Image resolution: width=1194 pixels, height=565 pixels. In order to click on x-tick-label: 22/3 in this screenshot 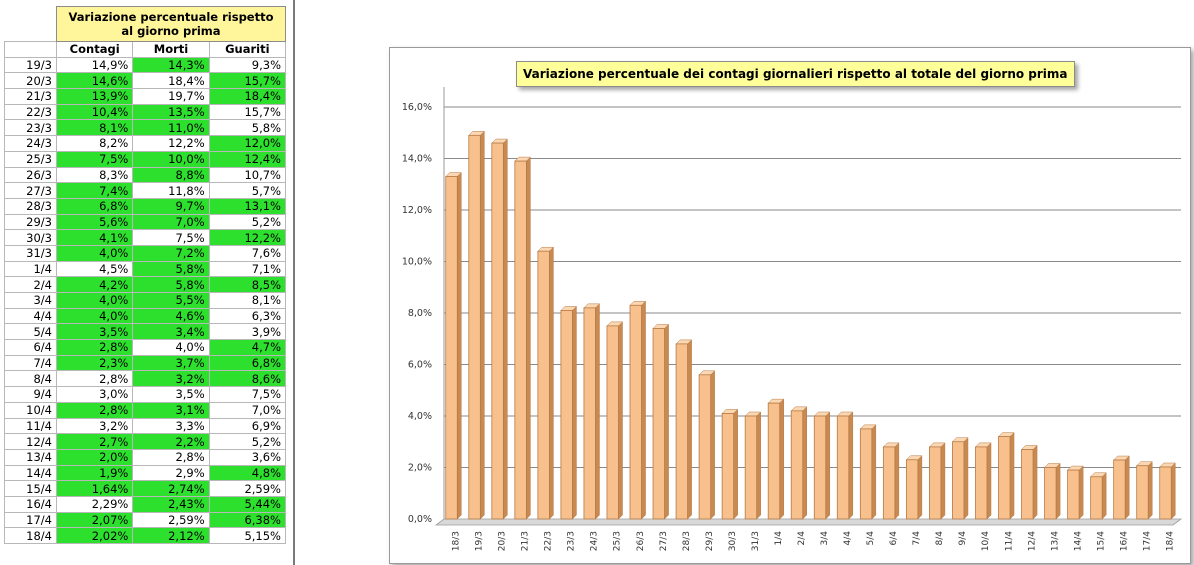, I will do `click(549, 541)`.